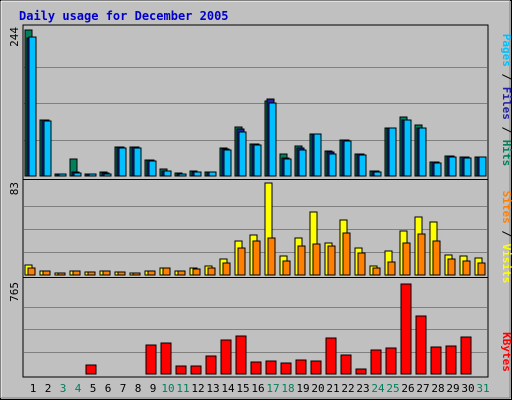 This screenshot has height=400, width=512. I want to click on x-tick-label-19: 19, so click(302, 388).